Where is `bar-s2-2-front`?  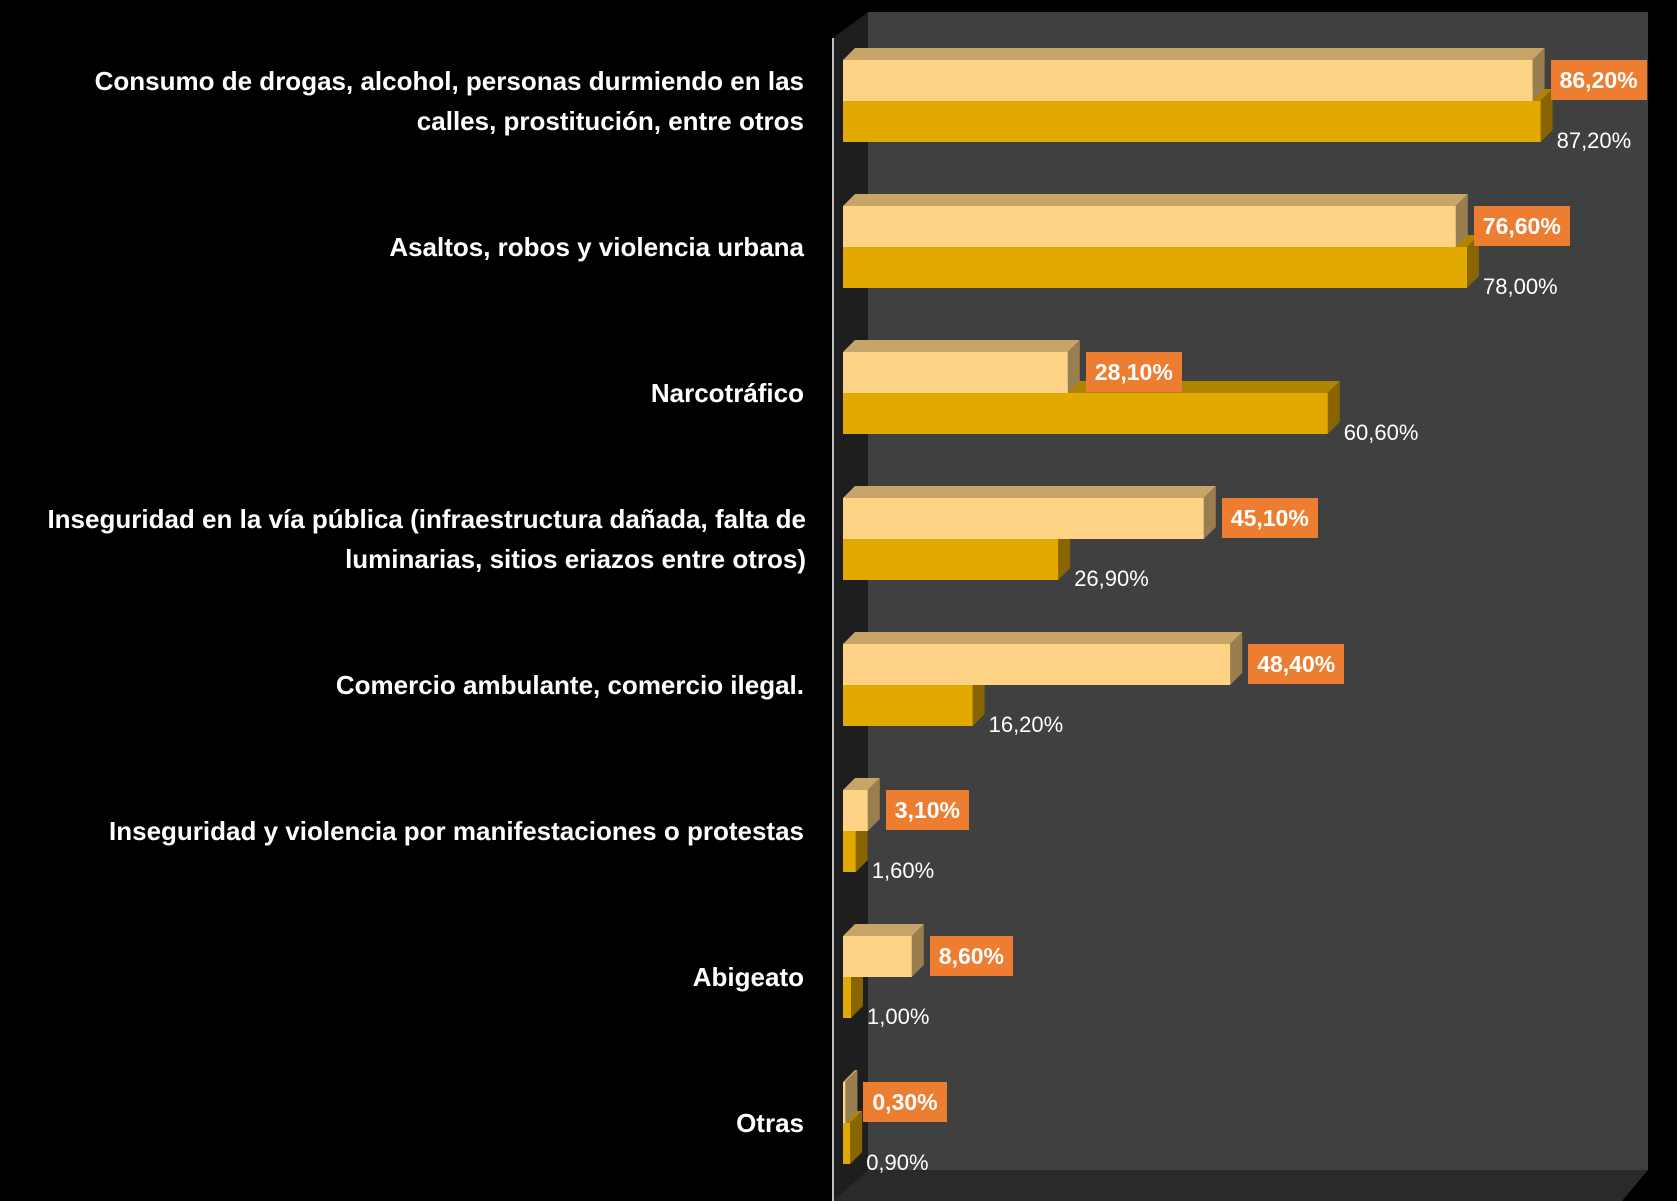 bar-s2-2-front is located at coordinates (1085, 413).